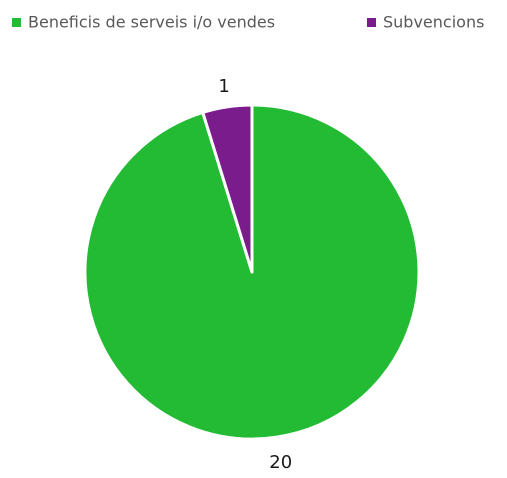 This screenshot has height=478, width=507. What do you see at coordinates (255, 274) in the screenshot?
I see `pie-data-labels: 20 1` at bounding box center [255, 274].